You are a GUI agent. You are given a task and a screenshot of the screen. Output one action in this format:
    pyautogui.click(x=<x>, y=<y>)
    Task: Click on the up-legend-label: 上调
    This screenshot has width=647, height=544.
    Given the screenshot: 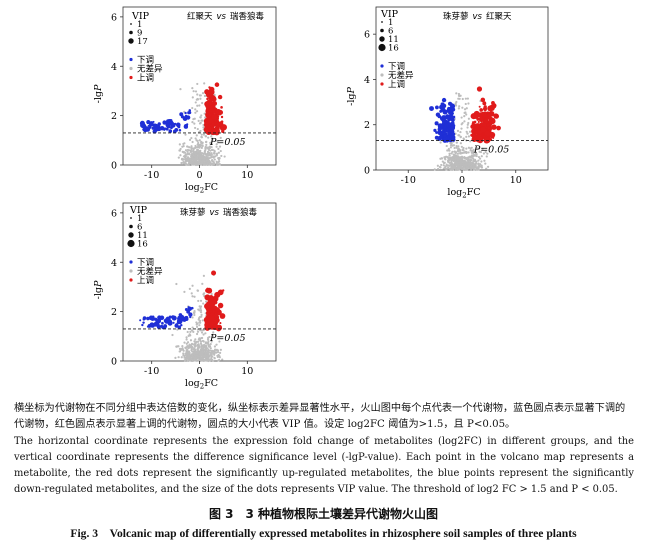 What is the action you would take?
    pyautogui.click(x=396, y=85)
    